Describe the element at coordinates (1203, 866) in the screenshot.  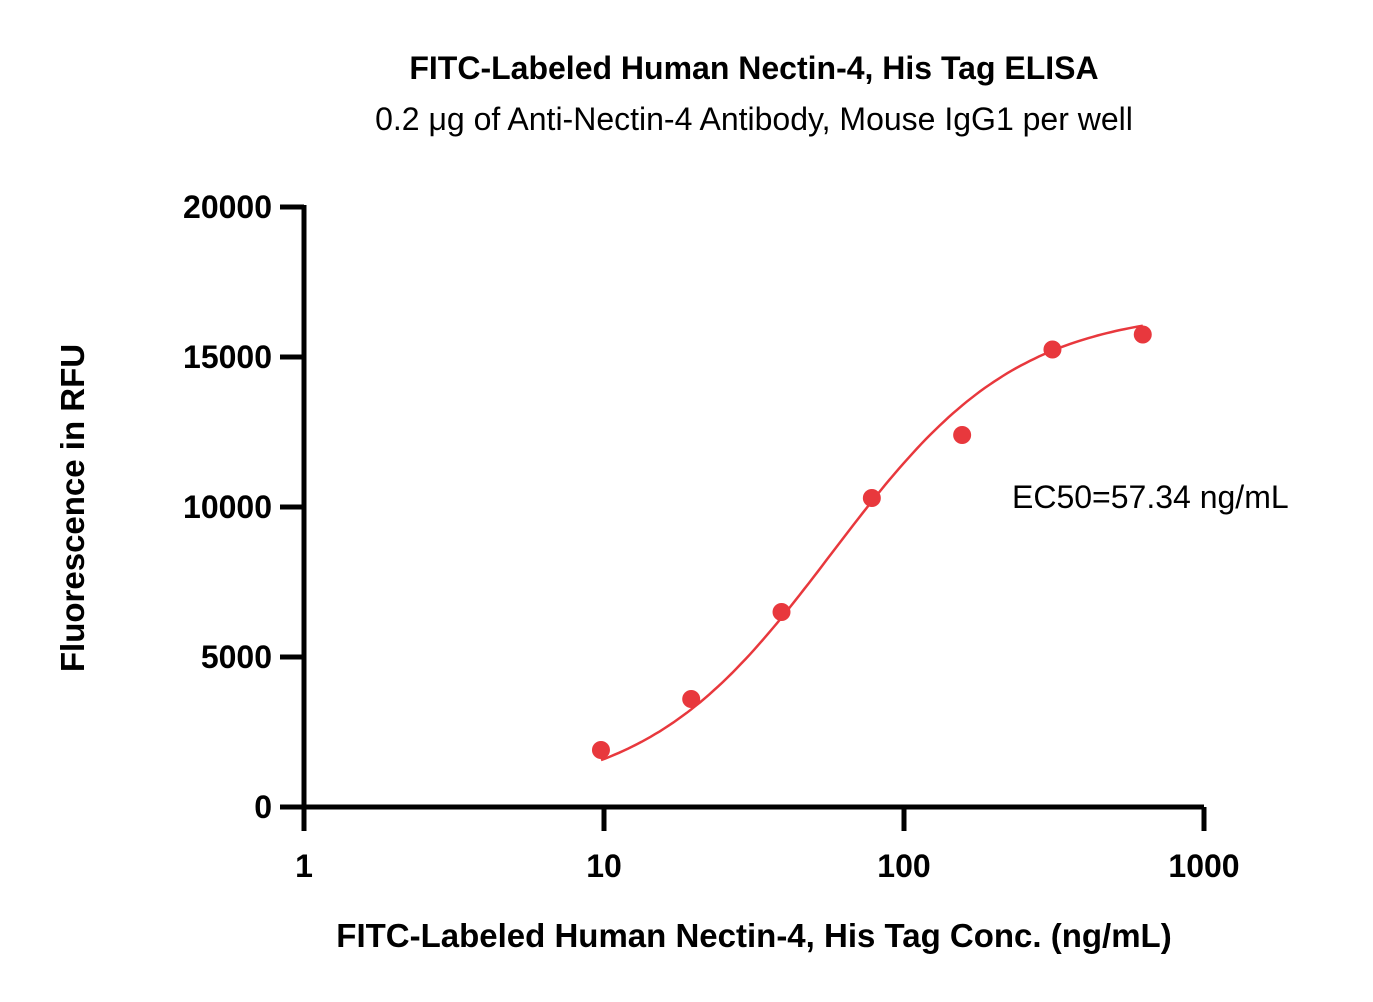
I see `x-tick-label: 1000` at that location.